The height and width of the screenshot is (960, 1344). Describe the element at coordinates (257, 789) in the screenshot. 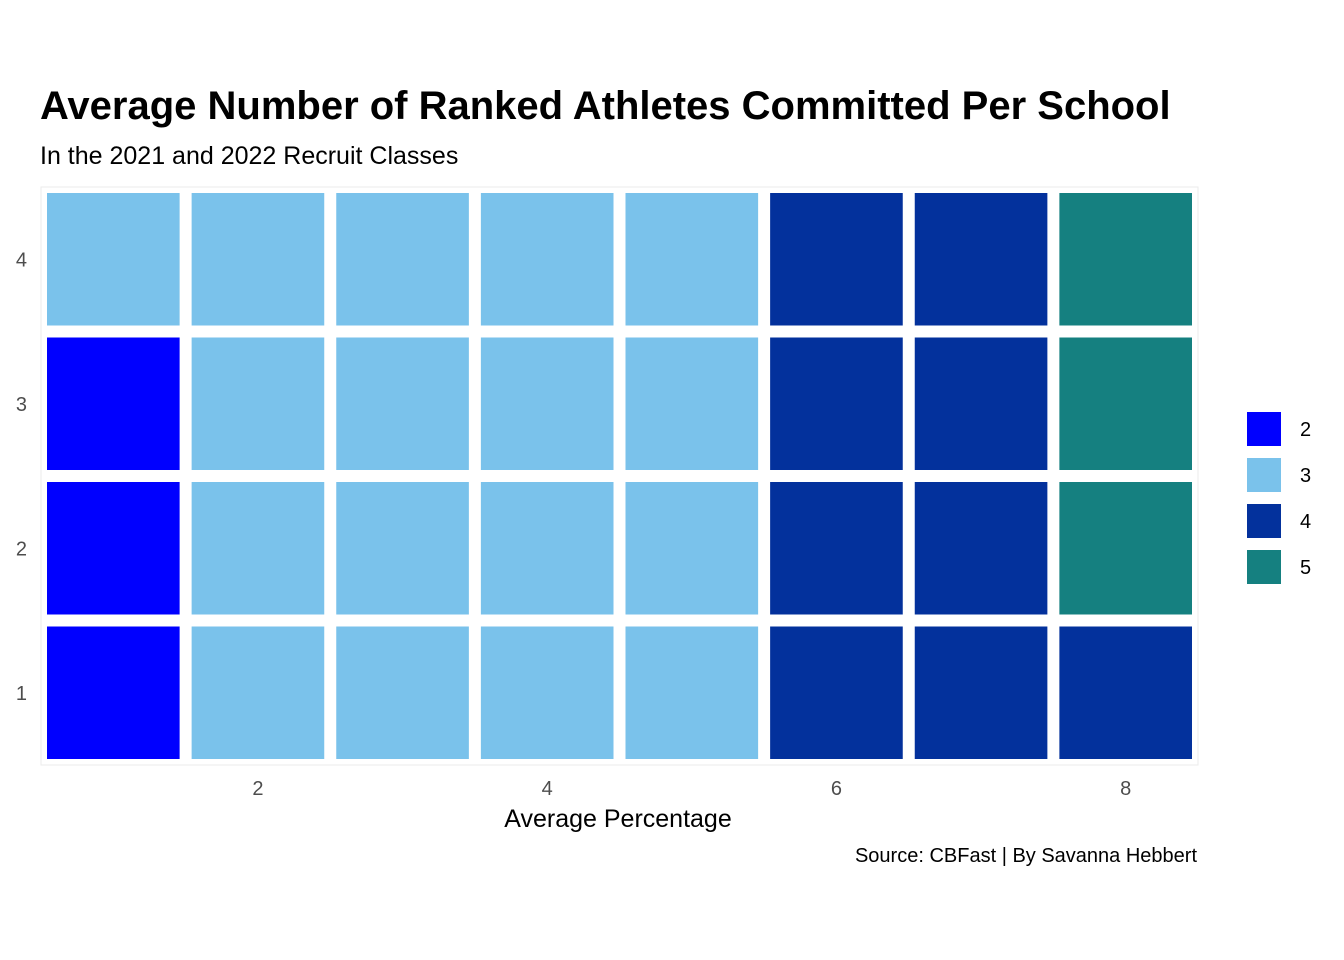

I see `x-tick-label: 2` at that location.